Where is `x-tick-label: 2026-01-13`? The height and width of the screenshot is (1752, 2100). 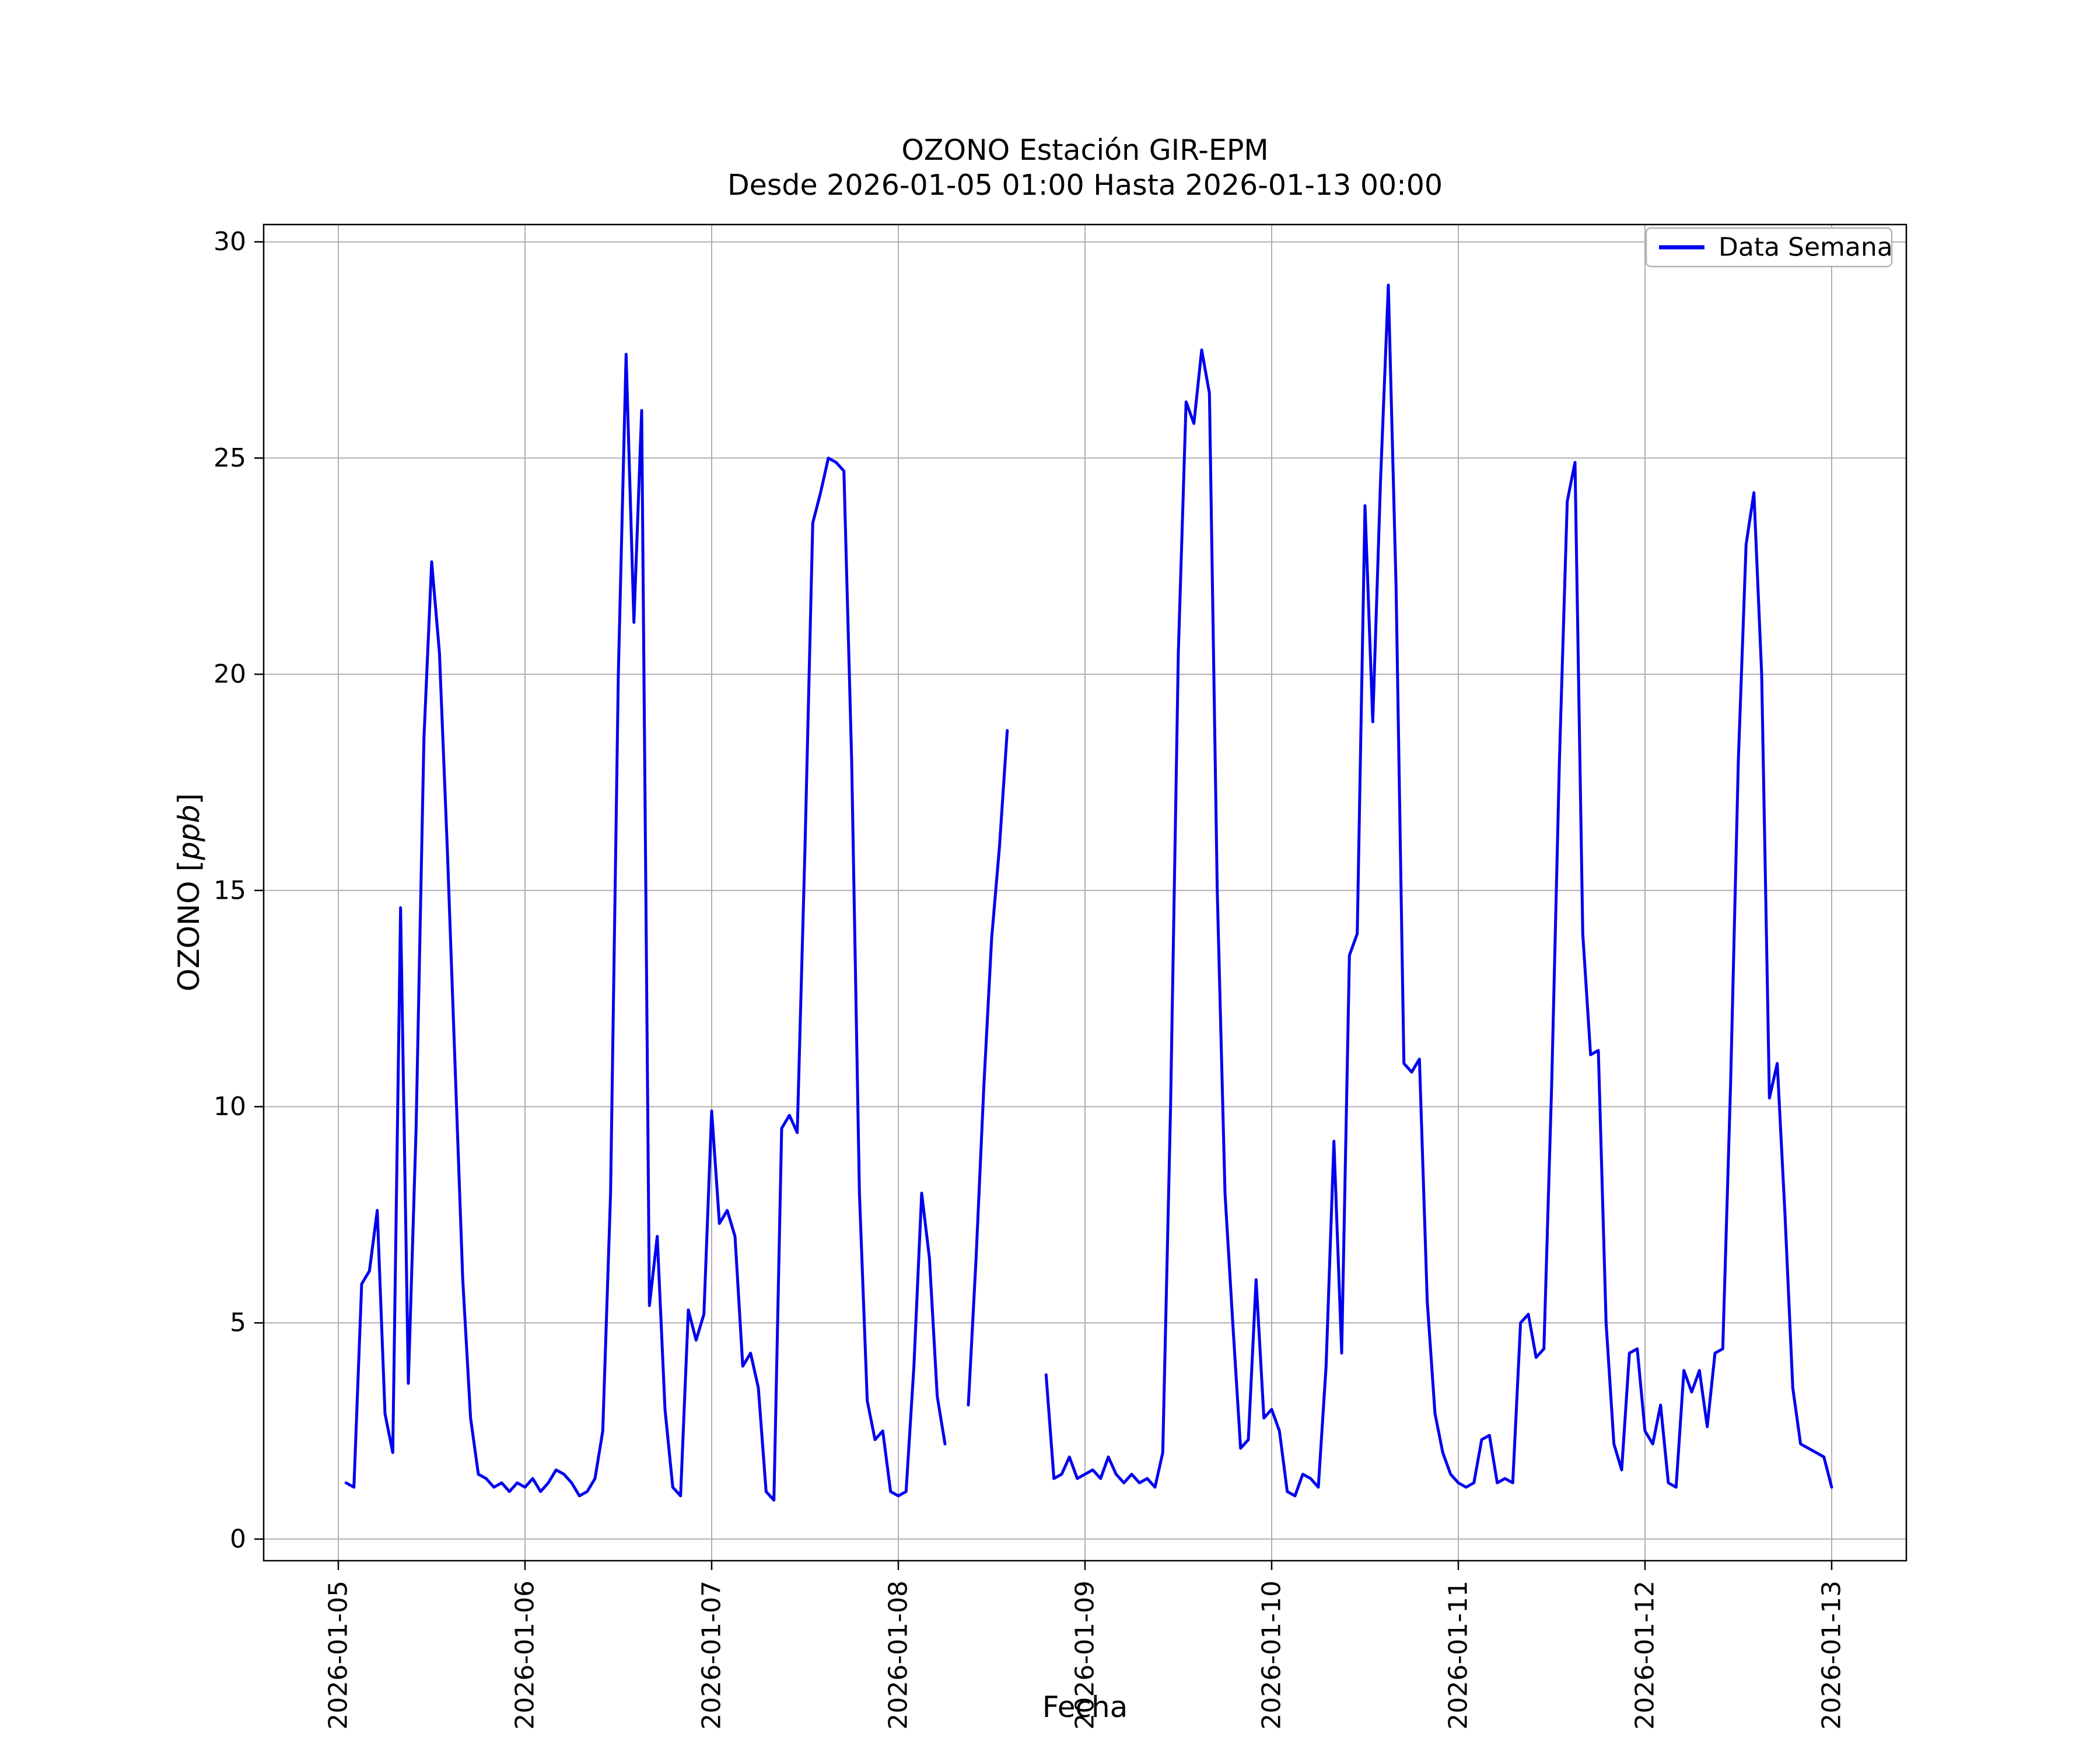
x-tick-label: 2026-01-13 is located at coordinates (1832, 1655).